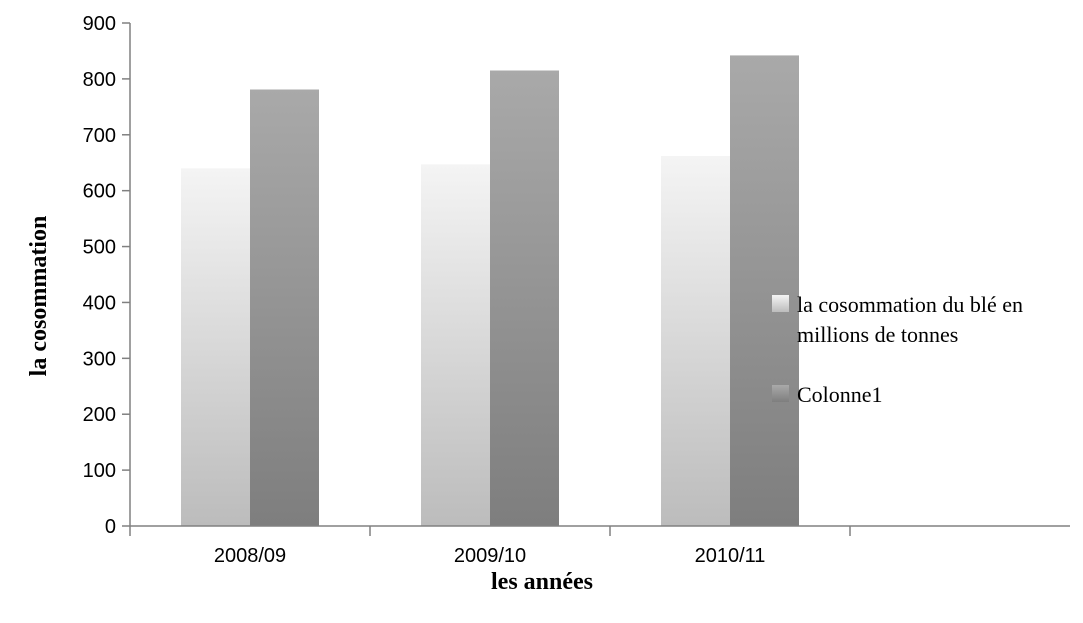 The width and height of the screenshot is (1083, 623). I want to click on x-tick-labels: 2008/09 2009/10 2010/11, so click(490, 556).